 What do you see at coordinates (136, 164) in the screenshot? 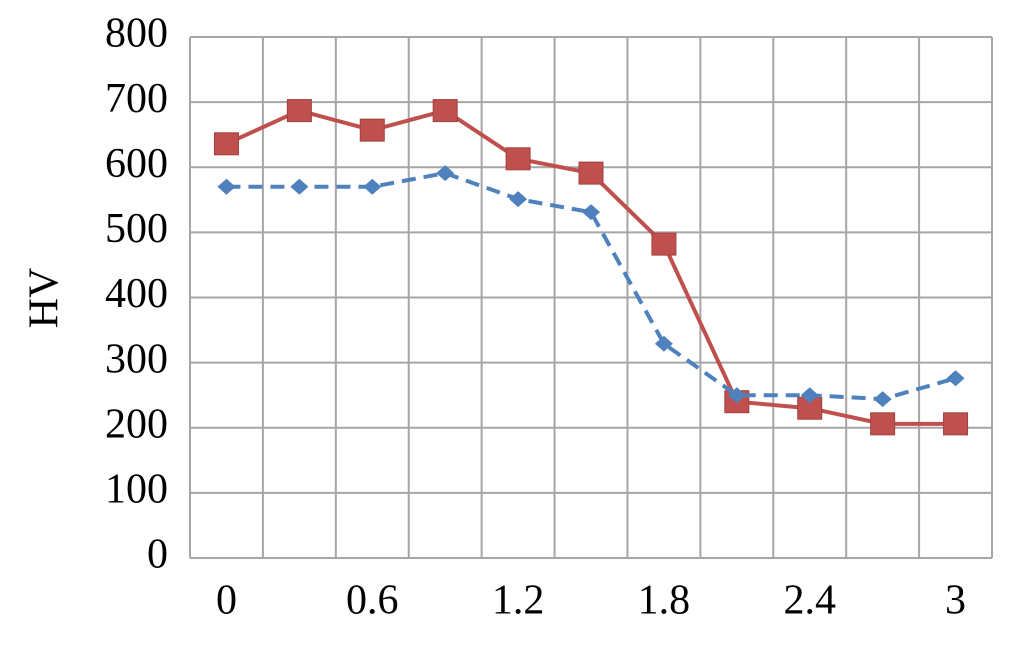
I see `y-tick-label: 600` at bounding box center [136, 164].